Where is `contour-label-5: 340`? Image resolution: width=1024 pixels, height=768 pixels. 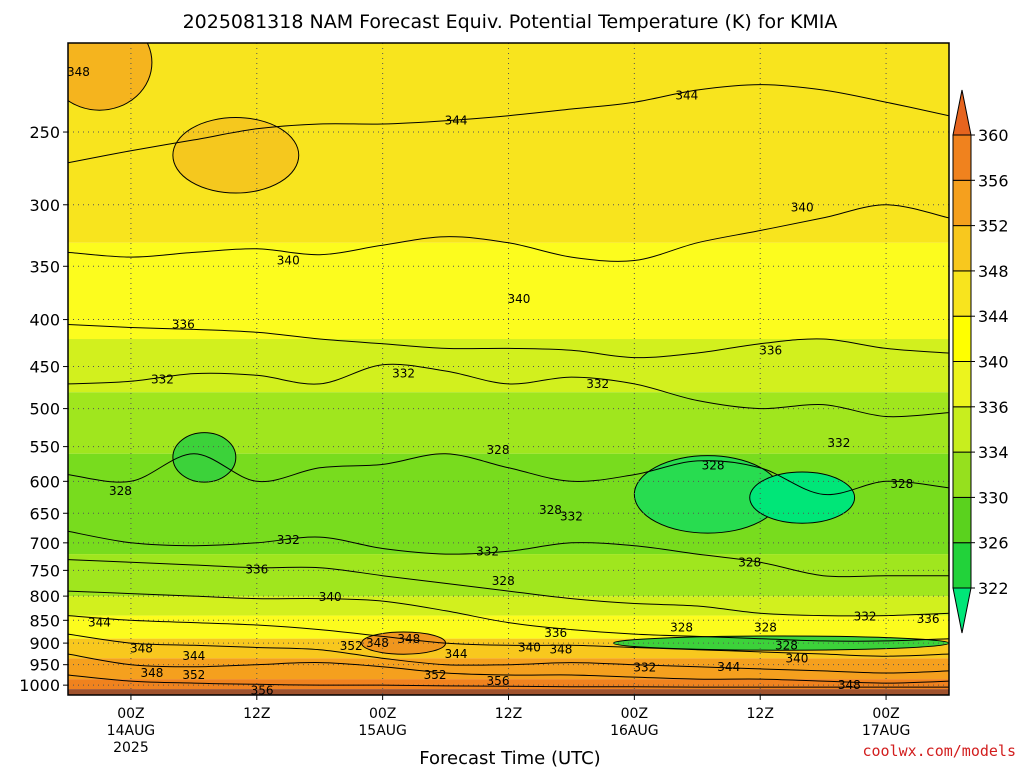 contour-label-5: 340 is located at coordinates (519, 299).